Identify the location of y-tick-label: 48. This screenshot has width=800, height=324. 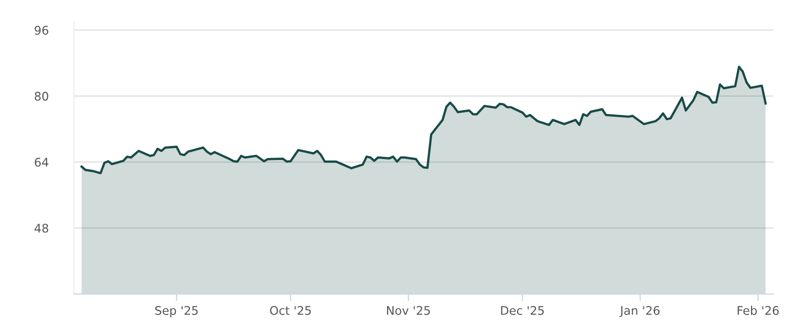
(41, 228).